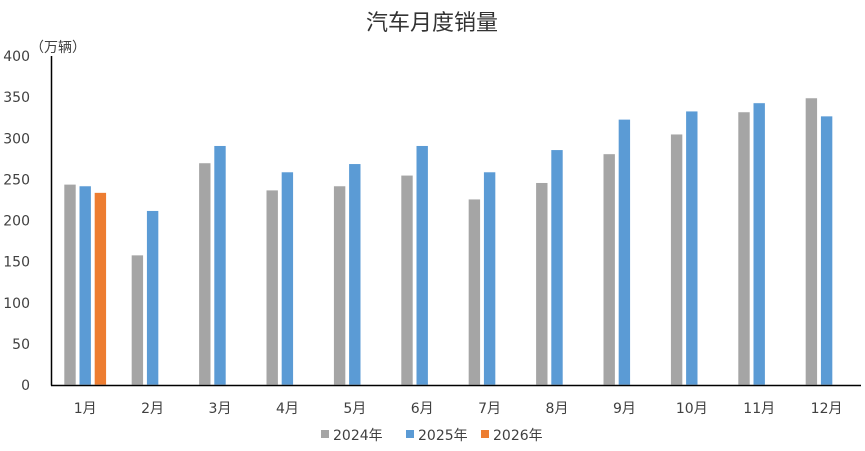 The width and height of the screenshot is (865, 451). What do you see at coordinates (518, 436) in the screenshot?
I see `legend-label: 2026年` at bounding box center [518, 436].